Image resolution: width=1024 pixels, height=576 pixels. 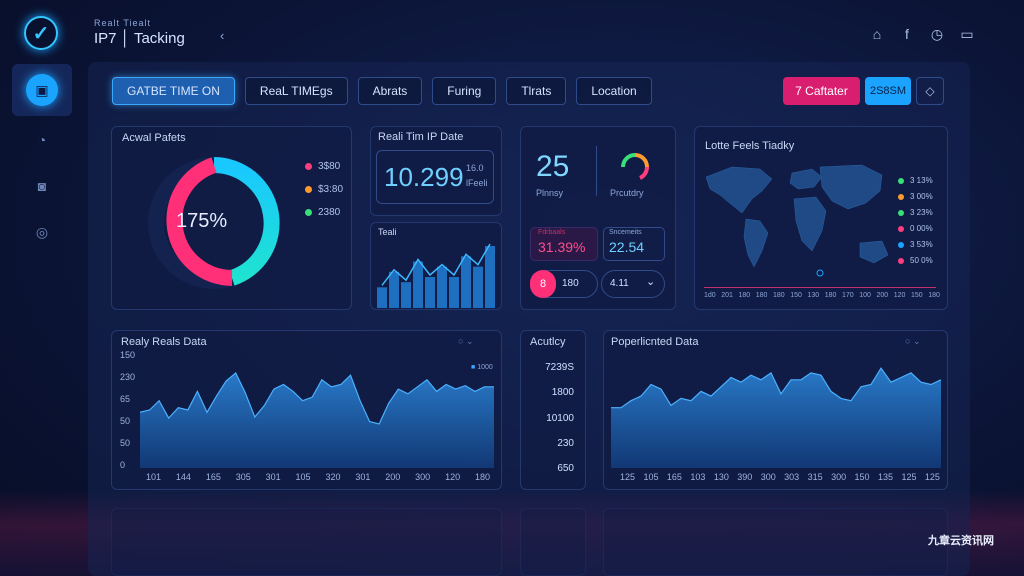 I want to click on clock-icon: ◷, so click(x=937, y=34).